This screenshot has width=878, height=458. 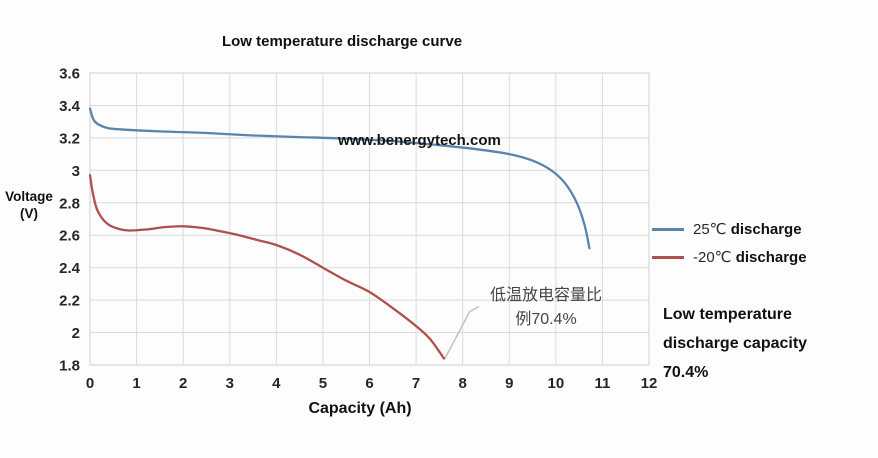 What do you see at coordinates (686, 372) in the screenshot?
I see `side-note-line3: 70.4%` at bounding box center [686, 372].